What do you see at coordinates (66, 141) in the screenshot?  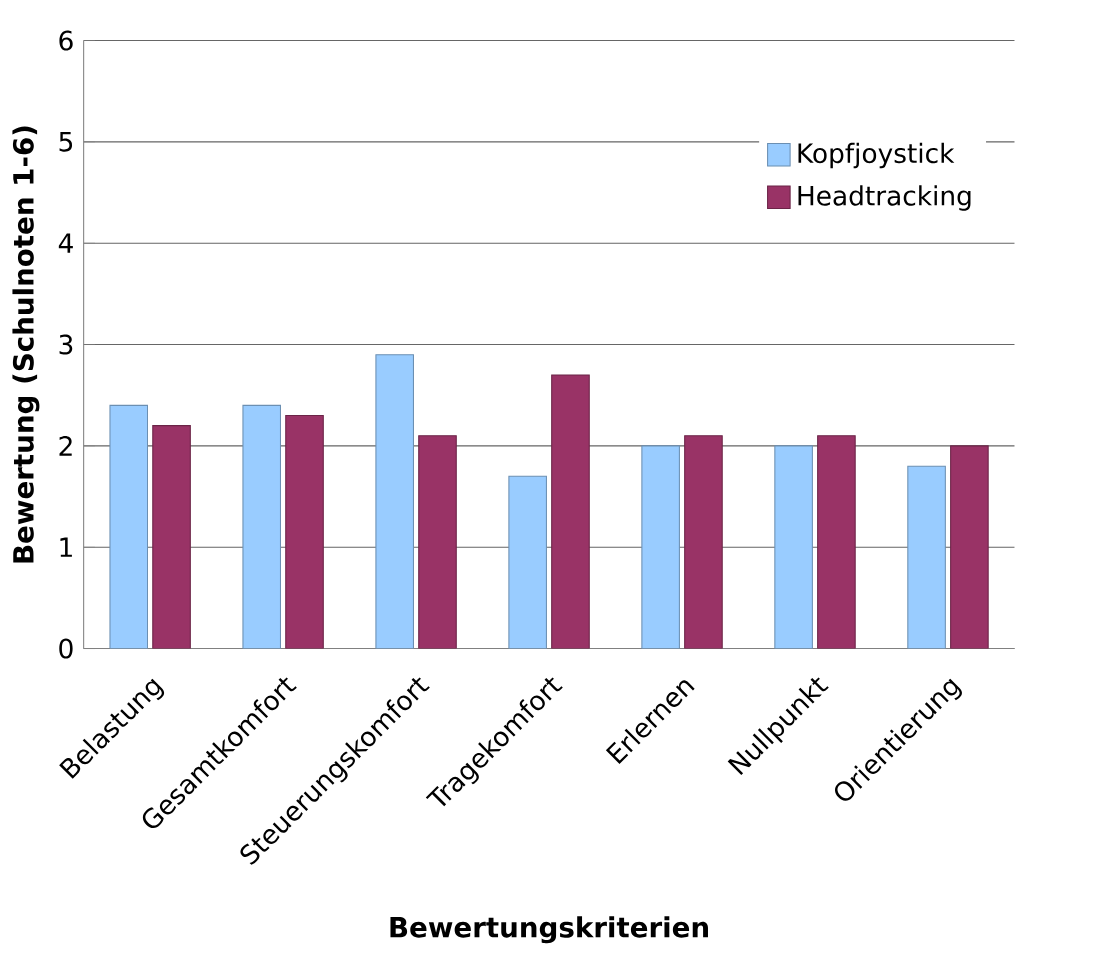 I see `y-tick-label: 5` at bounding box center [66, 141].